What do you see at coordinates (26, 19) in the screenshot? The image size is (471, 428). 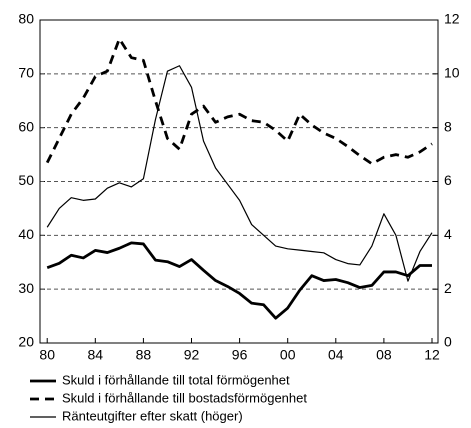 I see `y-tick-label: 80` at bounding box center [26, 19].